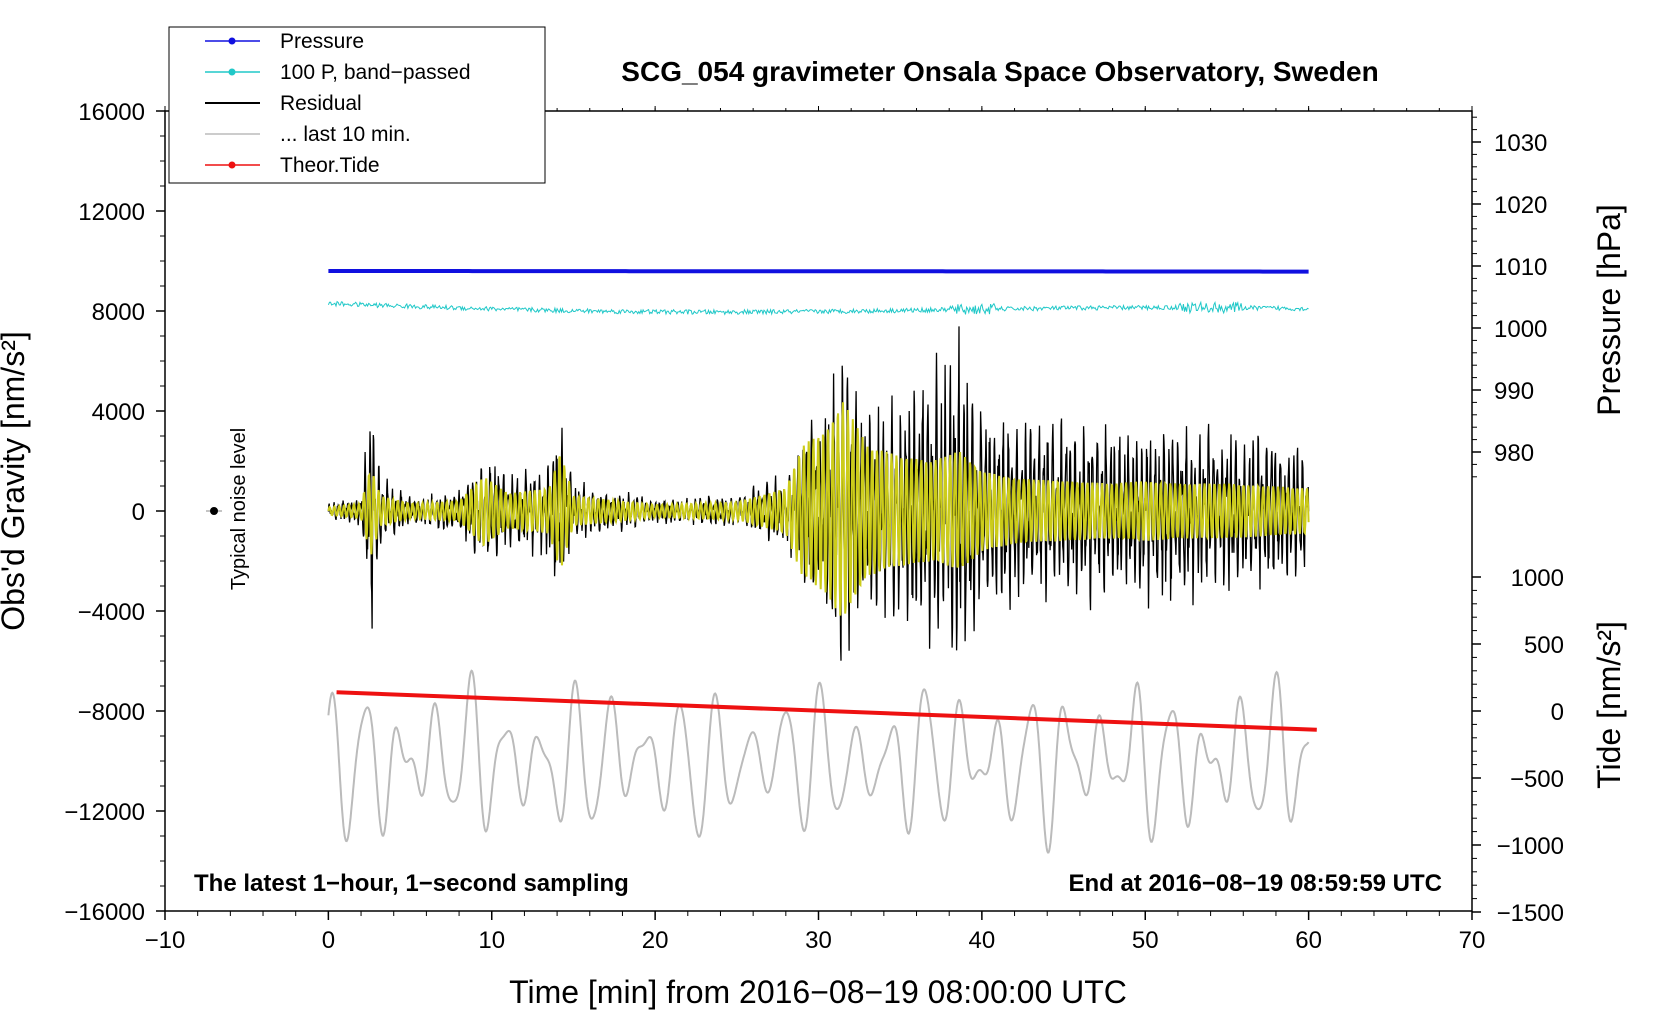  What do you see at coordinates (818, 509) in the screenshot?
I see `series-band-passed-residual` at bounding box center [818, 509].